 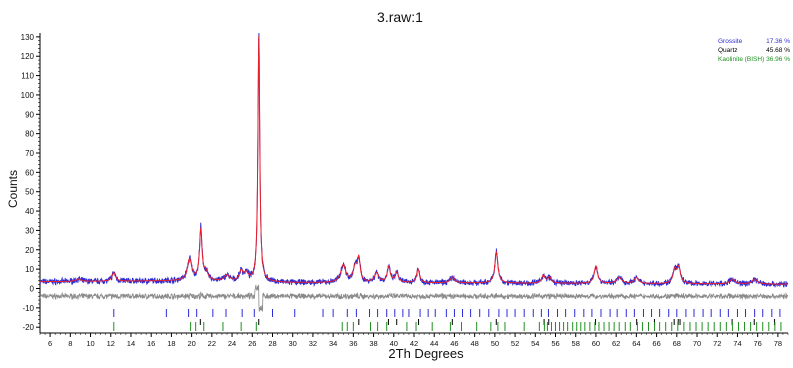 What do you see at coordinates (778, 50) in the screenshot?
I see `legend-value: 45.68 %` at bounding box center [778, 50].